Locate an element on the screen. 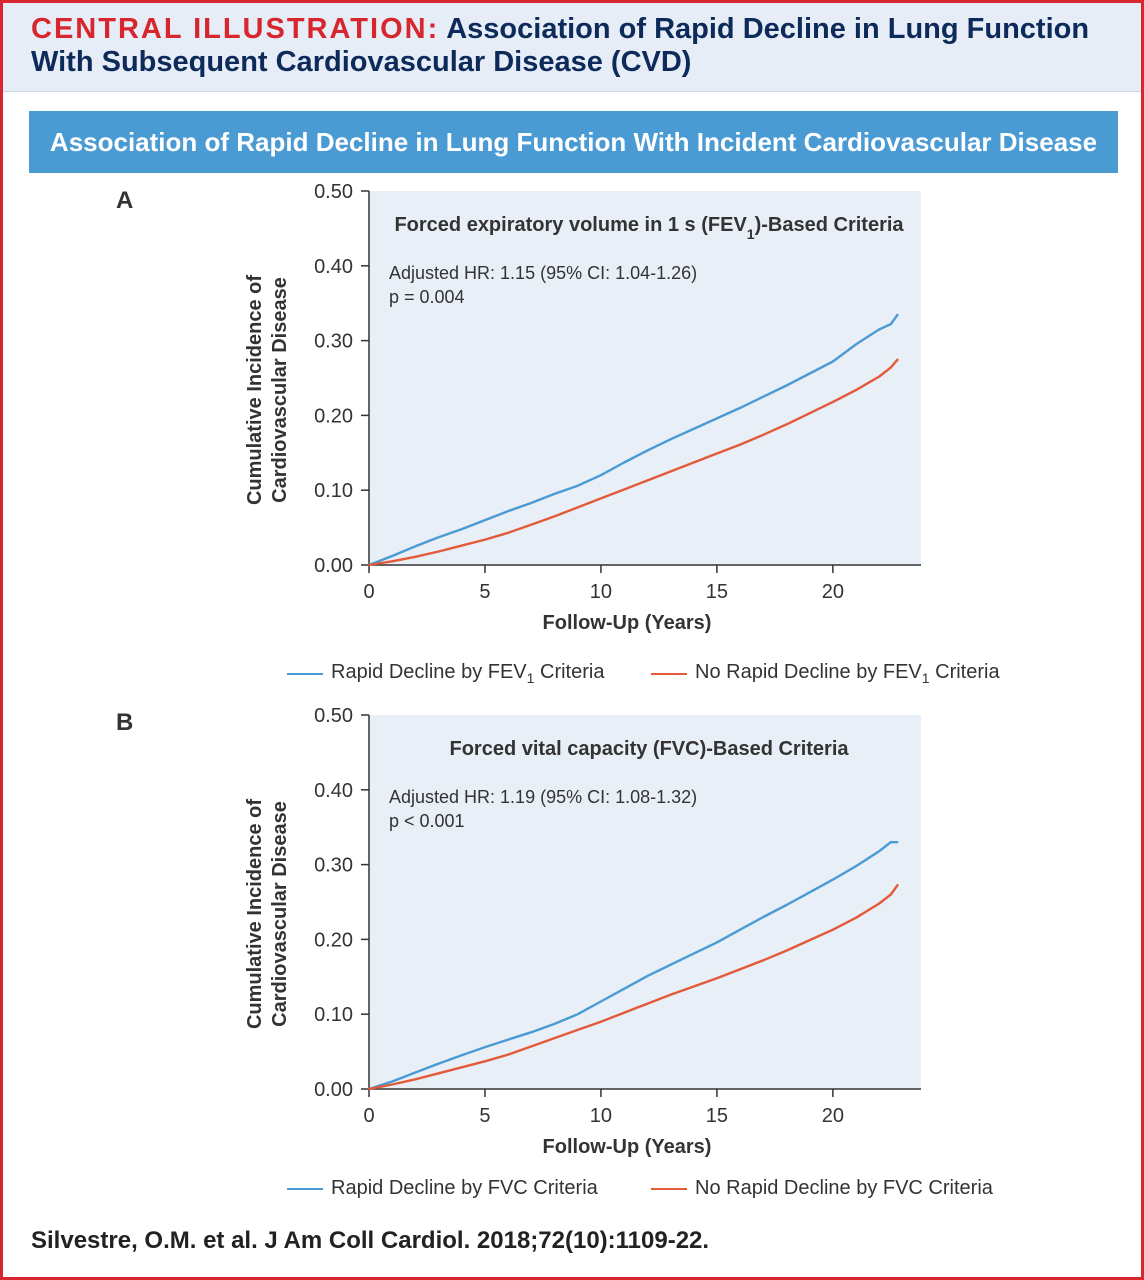  y-tick-label: 0.00 is located at coordinates (333, 566).